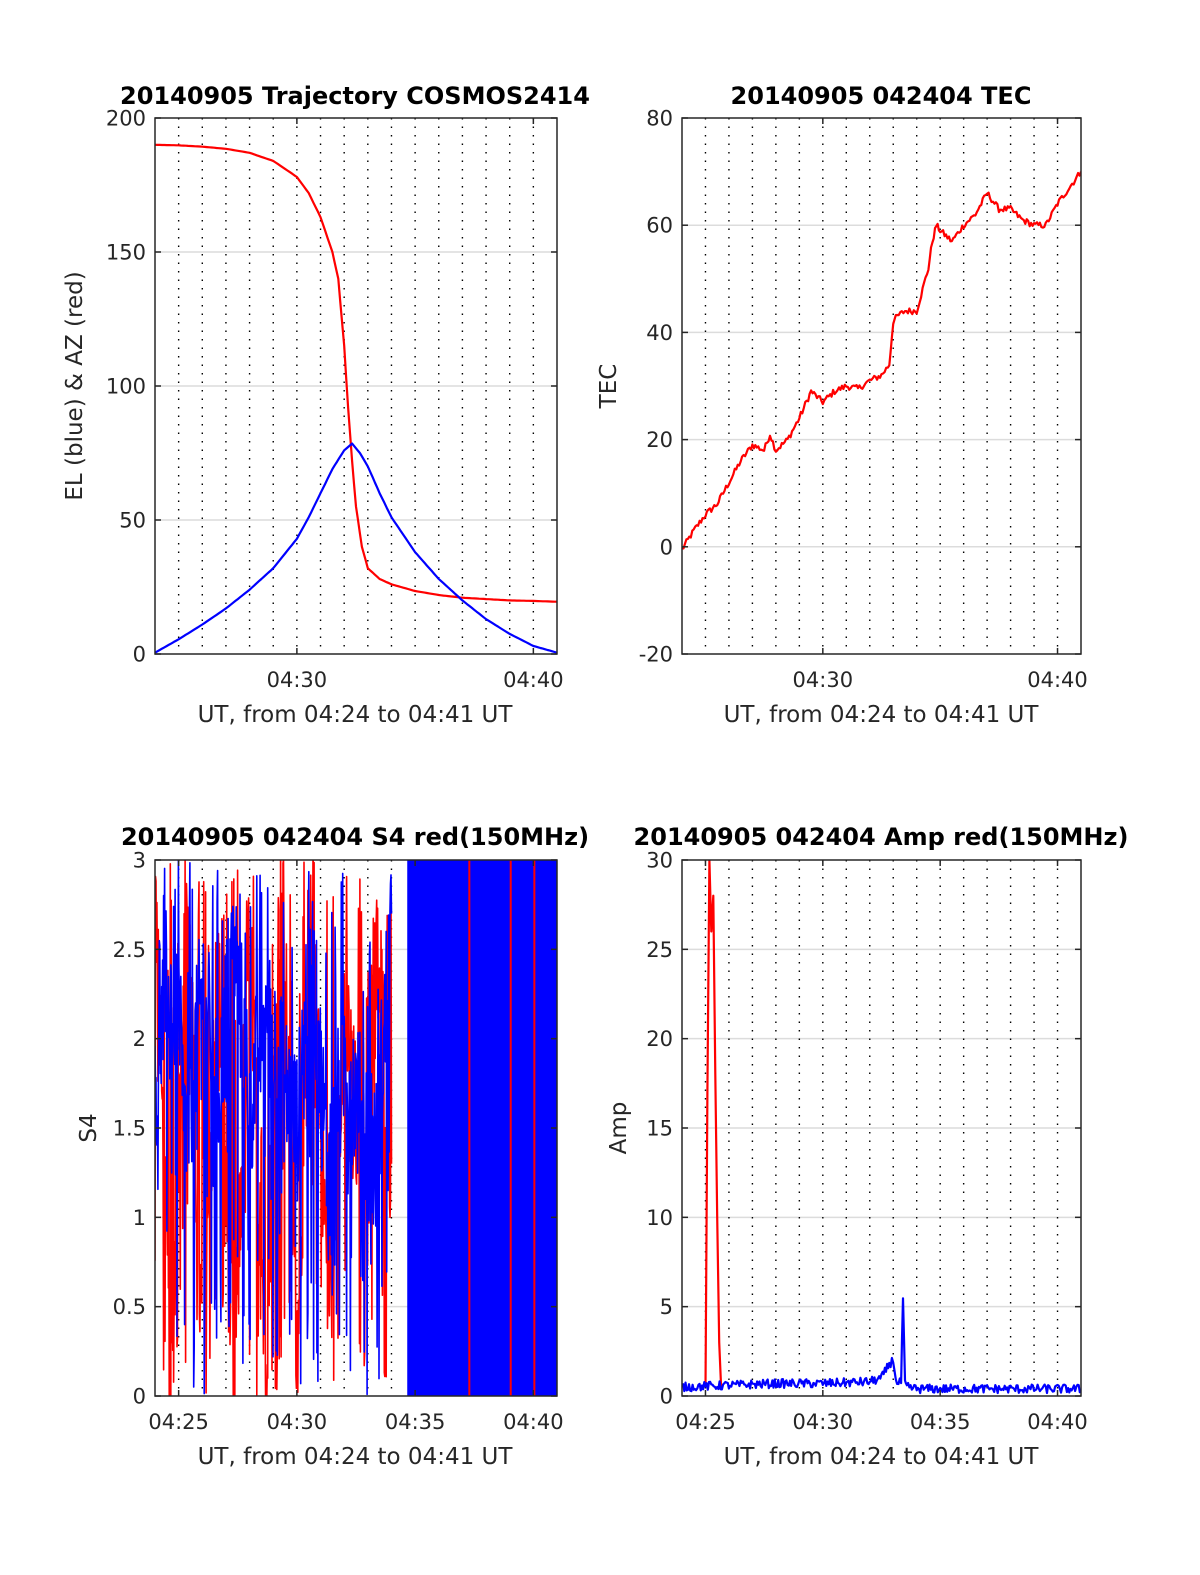  I want to click on tec-xlabel: UT, from 04:24 to 04:41 UT, so click(882, 715).